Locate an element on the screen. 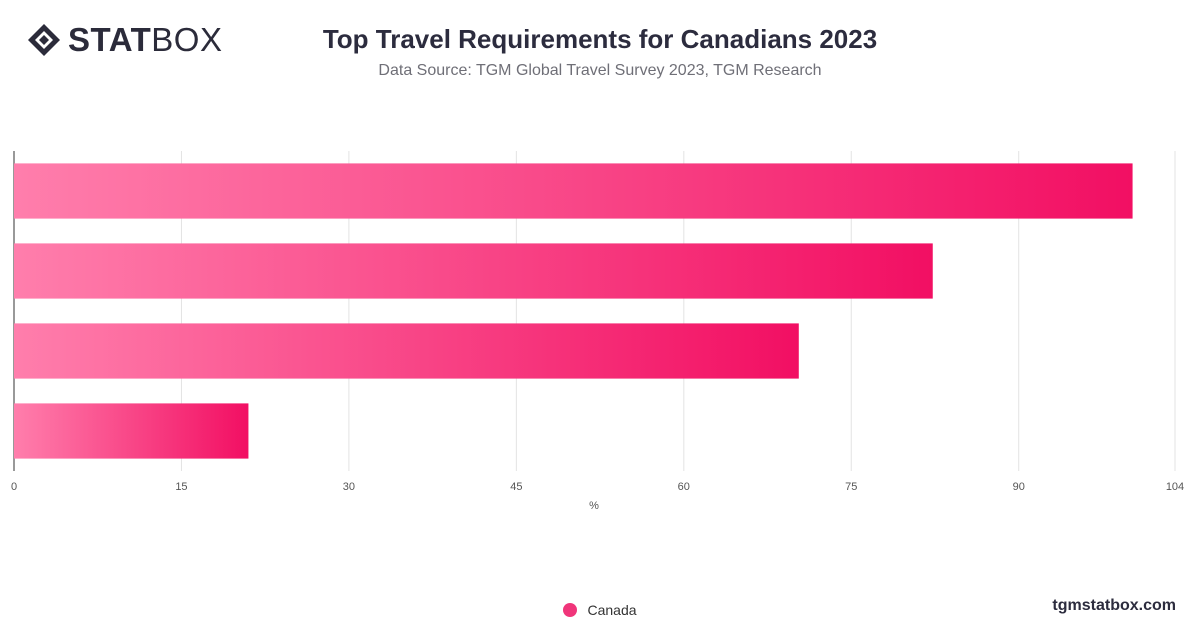  statbox-logo: STATBOX is located at coordinates (124, 40).